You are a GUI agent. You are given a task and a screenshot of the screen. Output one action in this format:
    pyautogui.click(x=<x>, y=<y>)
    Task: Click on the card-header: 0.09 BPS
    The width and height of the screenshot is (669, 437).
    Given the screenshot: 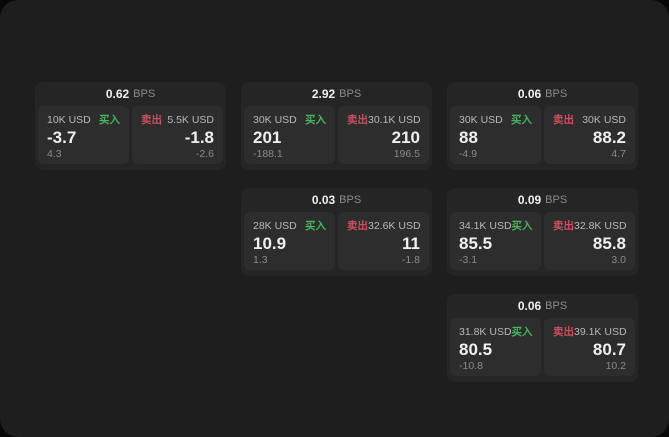 What is the action you would take?
    pyautogui.click(x=542, y=200)
    